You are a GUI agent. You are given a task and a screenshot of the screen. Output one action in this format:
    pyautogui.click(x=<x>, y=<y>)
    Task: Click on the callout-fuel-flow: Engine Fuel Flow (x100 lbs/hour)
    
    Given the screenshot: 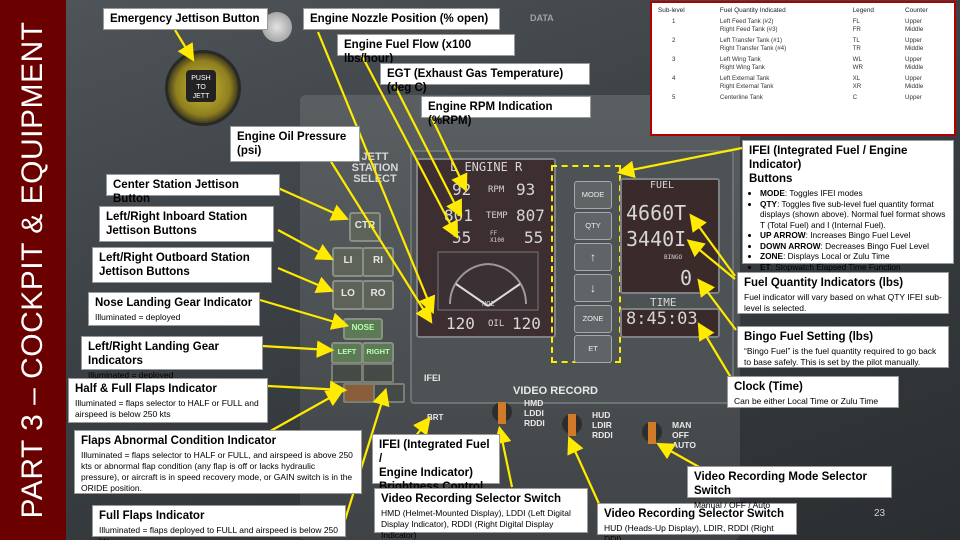 What is the action you would take?
    pyautogui.click(x=426, y=49)
    